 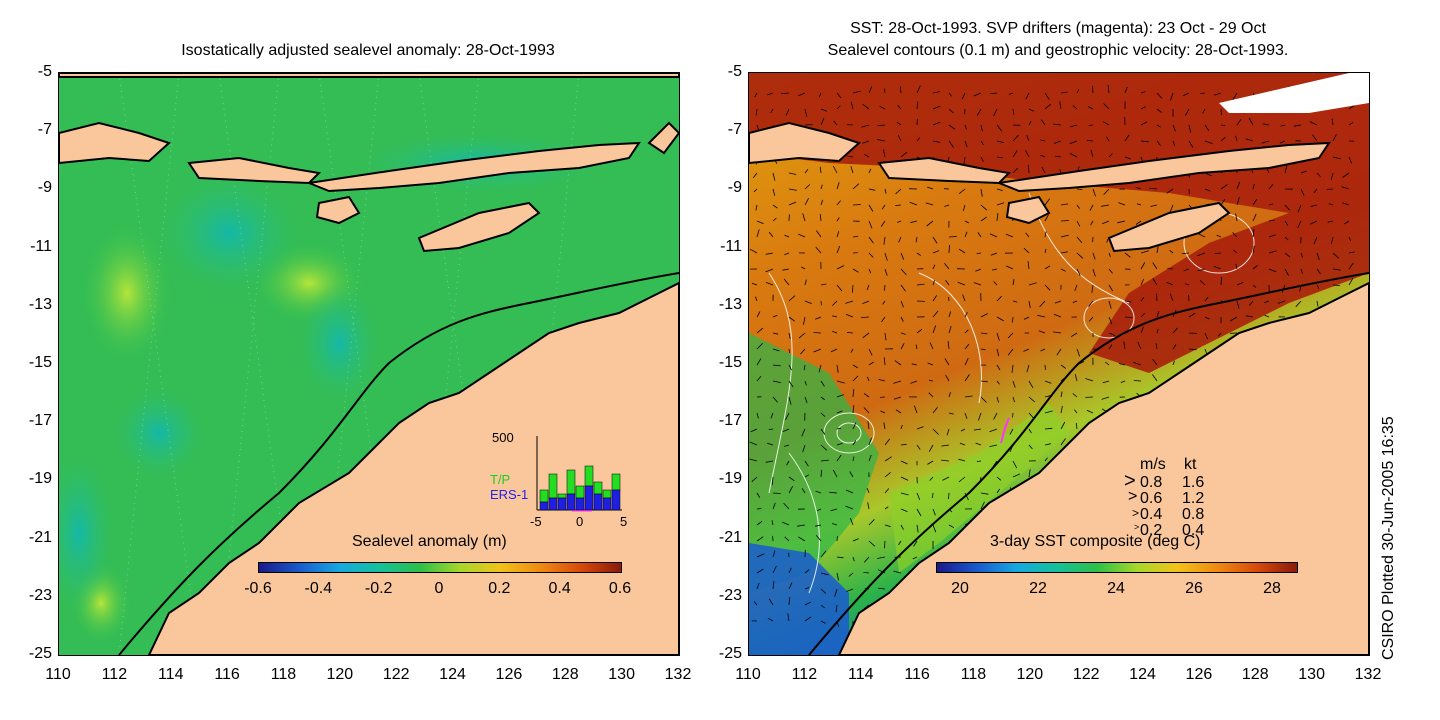 What do you see at coordinates (1194, 588) in the screenshot?
I see `colorbar-tick-label: 26` at bounding box center [1194, 588].